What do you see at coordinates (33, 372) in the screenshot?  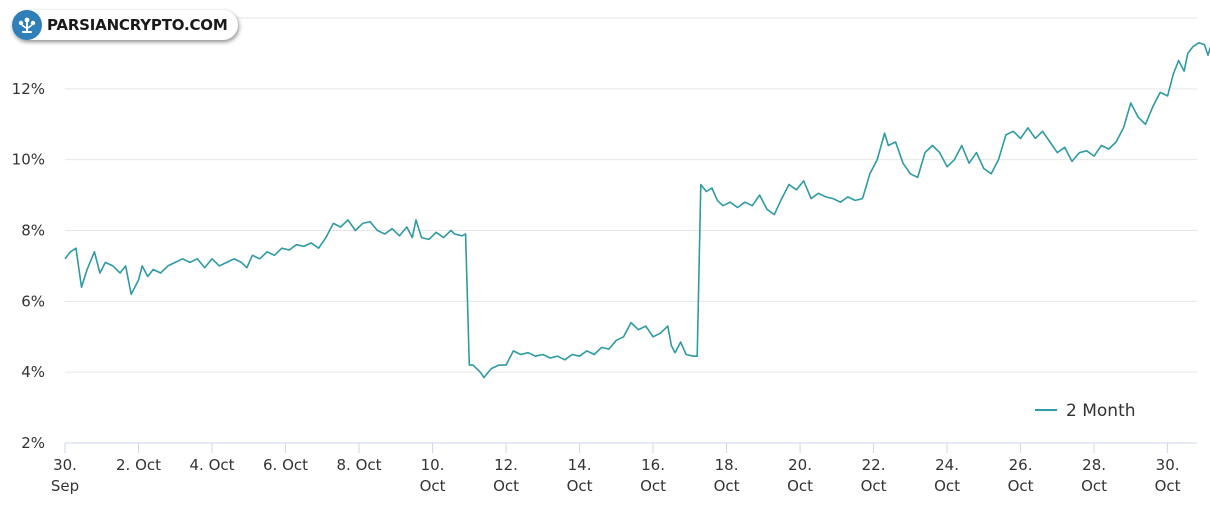 I see `y-tick-label: 4%` at bounding box center [33, 372].